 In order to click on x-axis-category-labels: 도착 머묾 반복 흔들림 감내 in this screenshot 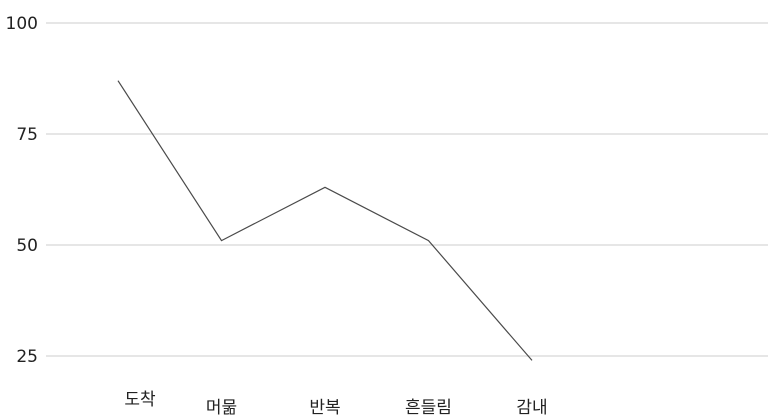, I will do `click(335, 404)`.